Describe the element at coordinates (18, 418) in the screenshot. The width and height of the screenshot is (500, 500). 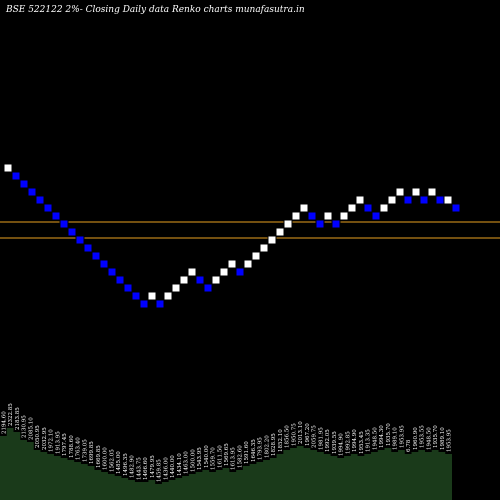
I see `volume-label: 2183.85` at that location.